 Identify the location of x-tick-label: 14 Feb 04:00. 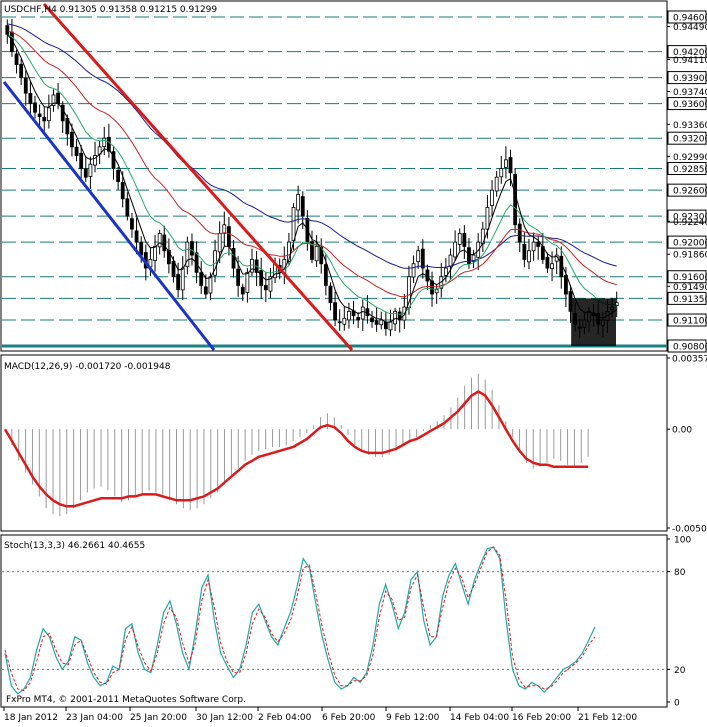
(479, 718).